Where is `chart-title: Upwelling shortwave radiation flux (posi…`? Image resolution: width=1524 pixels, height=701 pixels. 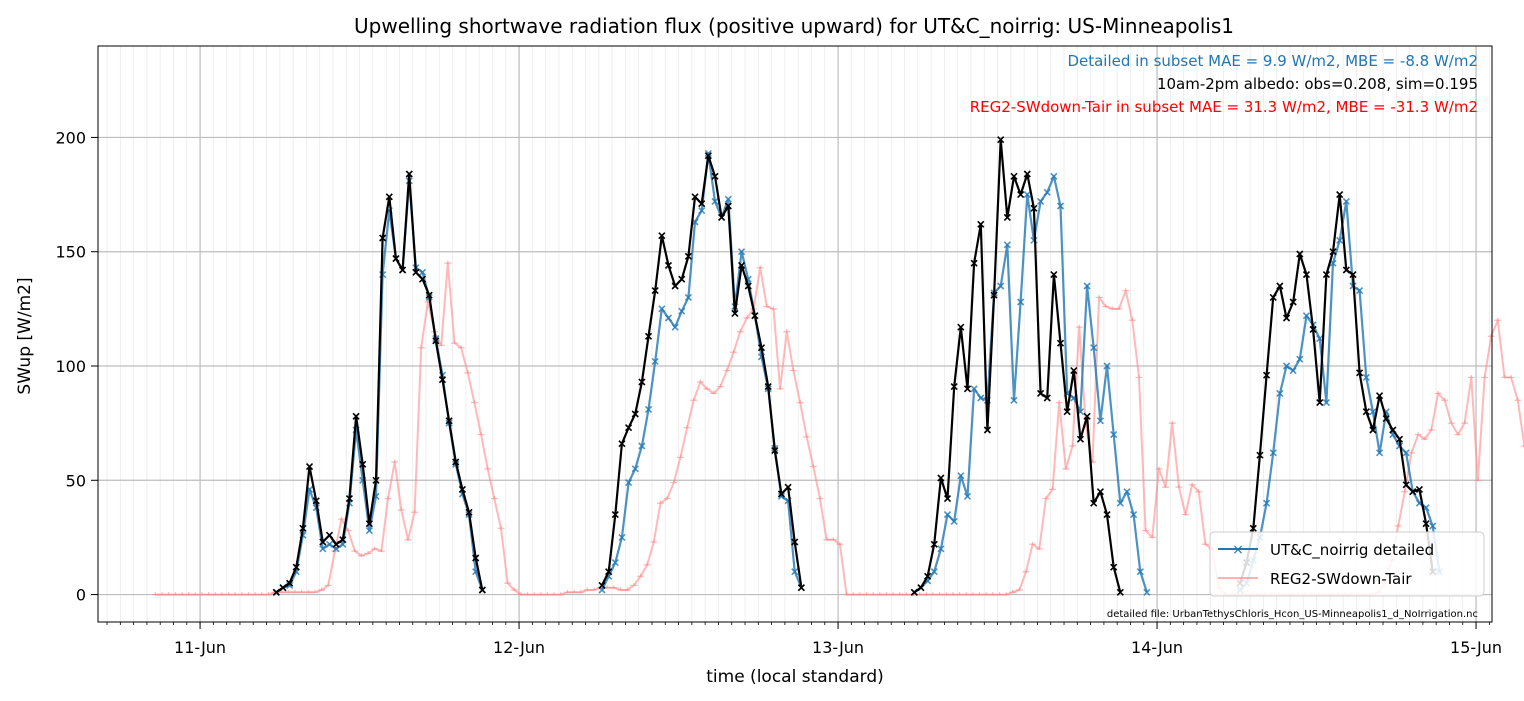 chart-title: Upwelling shortwave radiation flux (posi… is located at coordinates (794, 26).